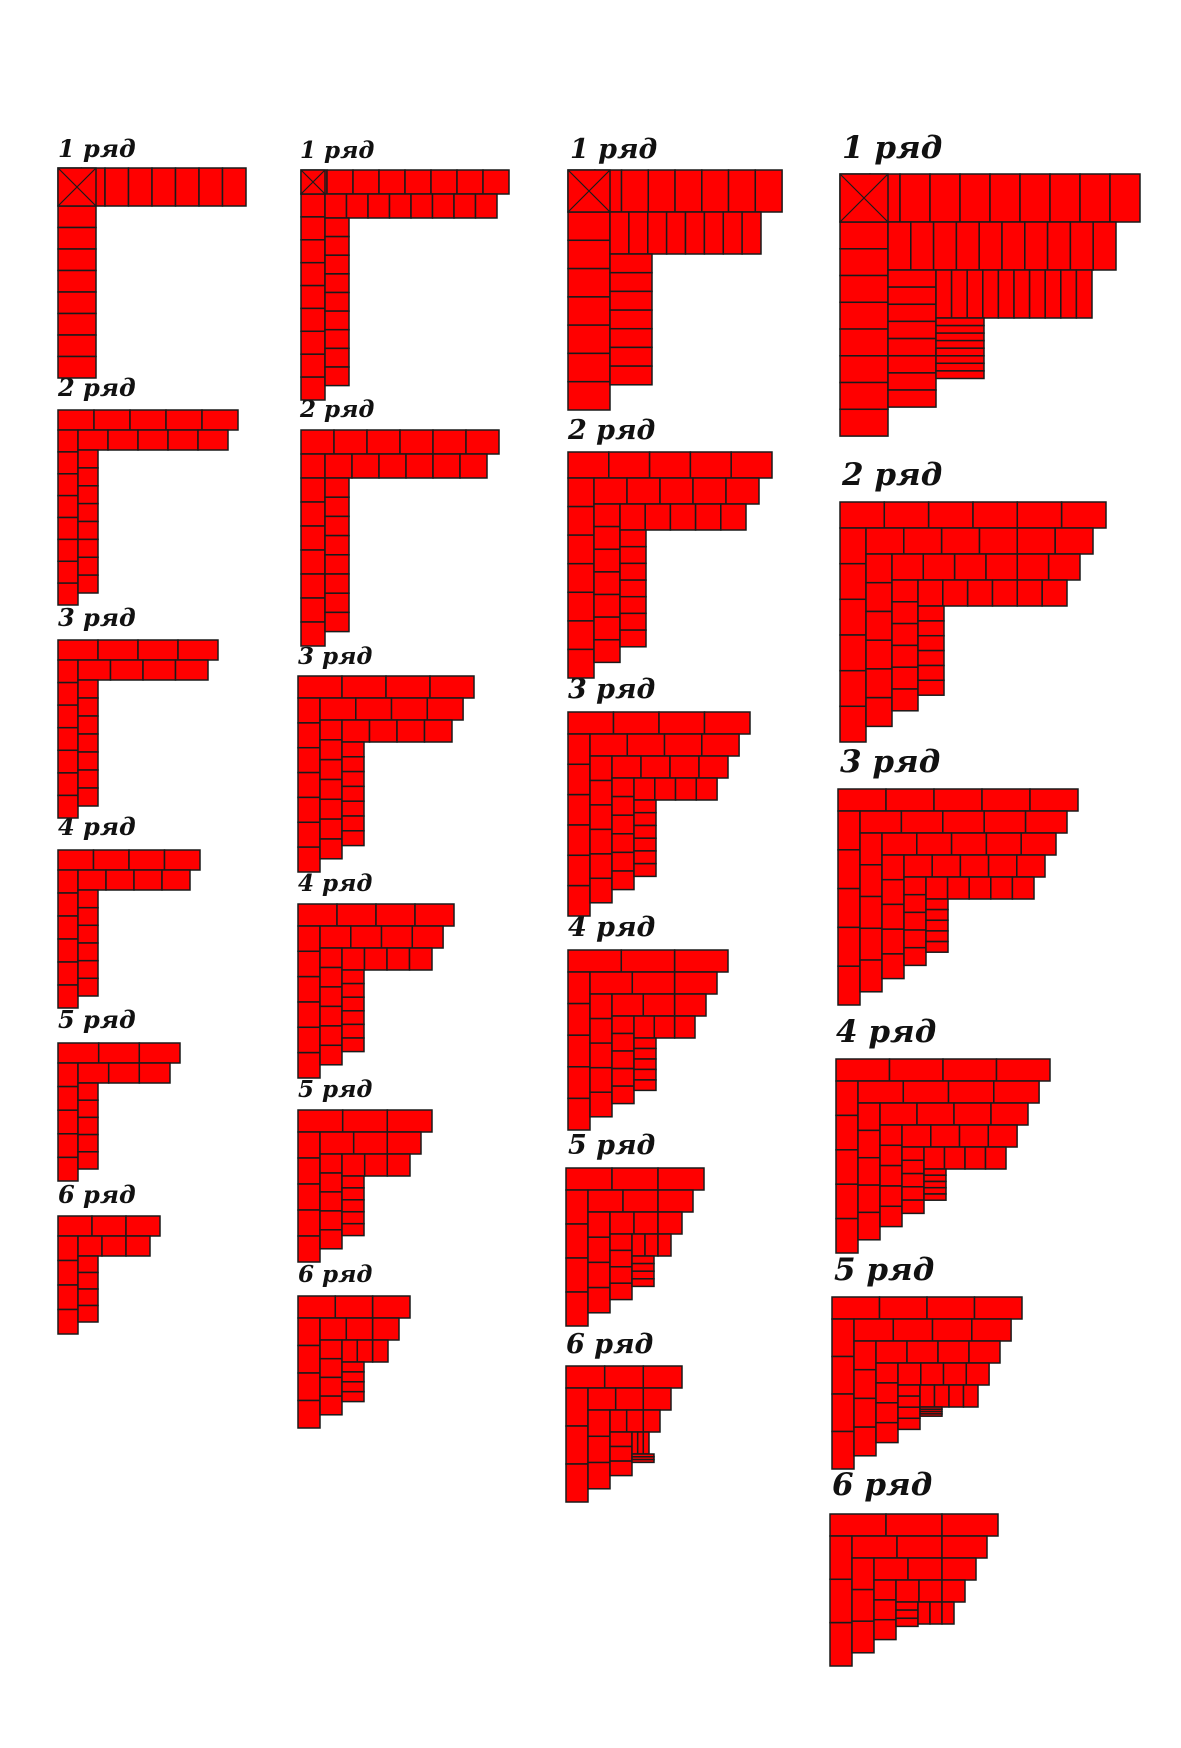 Image resolution: width=1181 pixels, height=1748 pixels. I want to click on row-label: 5 ряд, so click(97, 1019).